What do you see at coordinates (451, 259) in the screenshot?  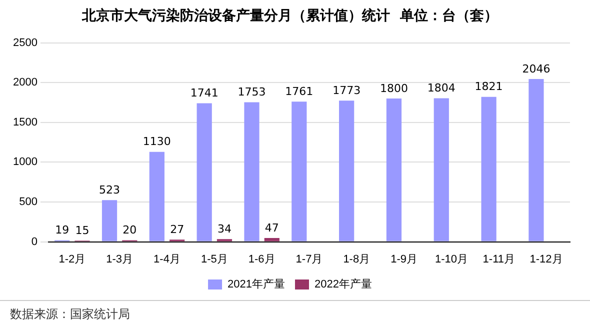 I see `x-tick-label: 1-10月` at bounding box center [451, 259].